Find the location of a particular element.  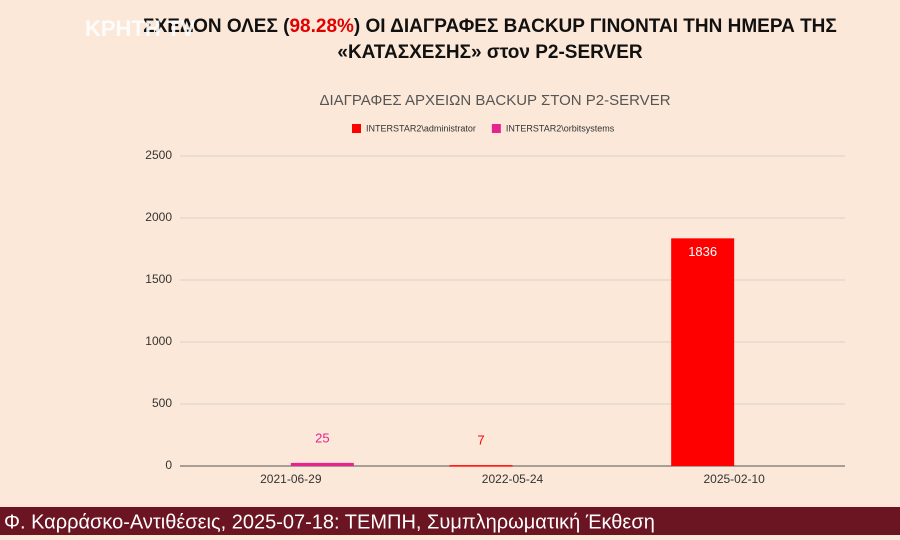

title-highlight: 98.28% is located at coordinates (321, 26).